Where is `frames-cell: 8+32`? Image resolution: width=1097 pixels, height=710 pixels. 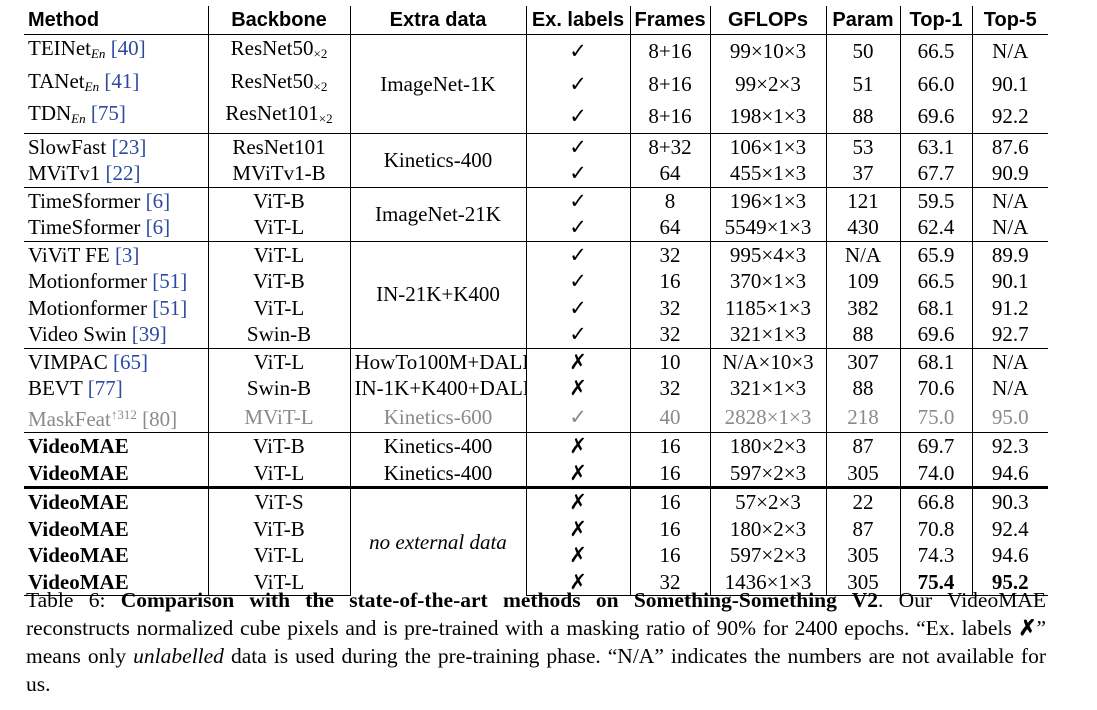 frames-cell: 8+32 is located at coordinates (670, 146).